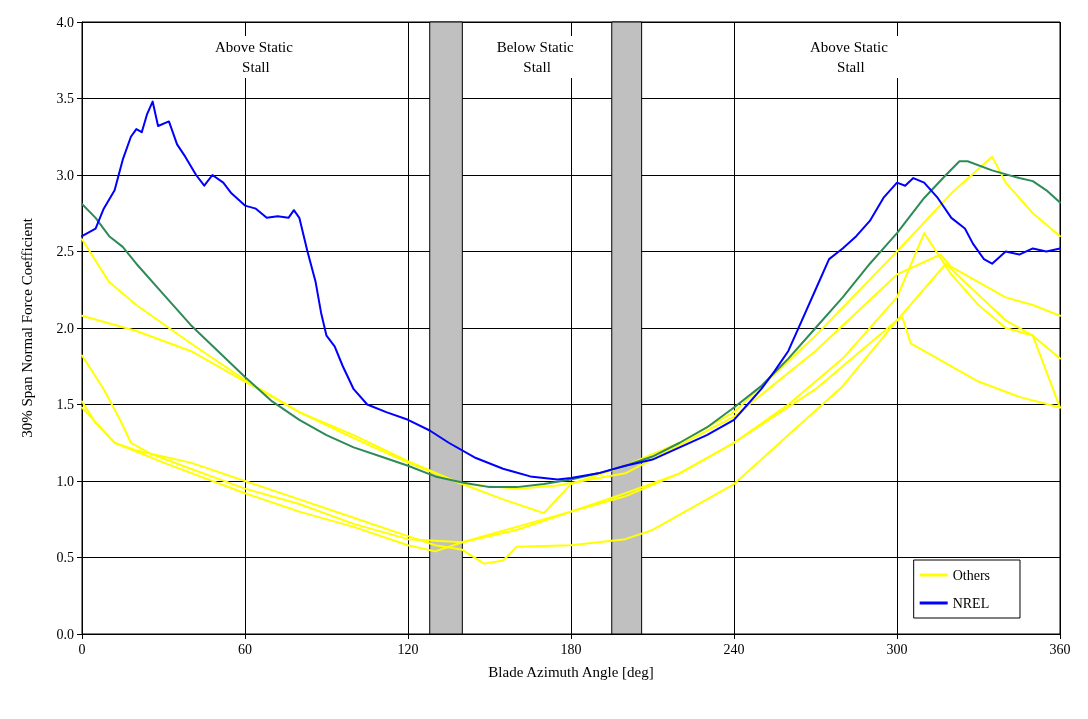 Image resolution: width=1088 pixels, height=719 pixels. What do you see at coordinates (65, 404) in the screenshot?
I see `y-tick-label: 1.5` at bounding box center [65, 404].